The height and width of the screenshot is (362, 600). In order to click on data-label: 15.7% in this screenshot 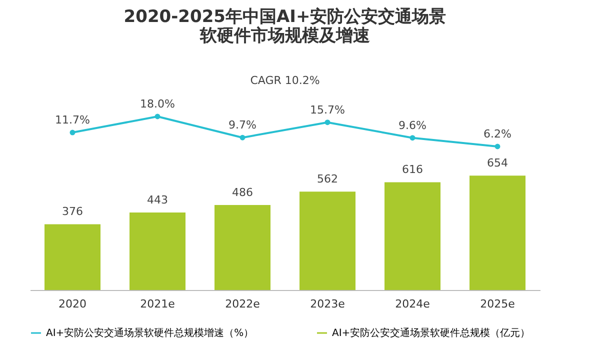, I will do `click(327, 109)`.